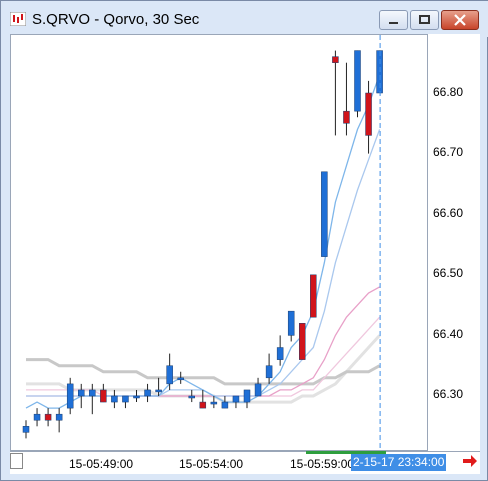 This screenshot has width=488, height=481. What do you see at coordinates (16, 461) in the screenshot?
I see `axis-corner-box` at bounding box center [16, 461].